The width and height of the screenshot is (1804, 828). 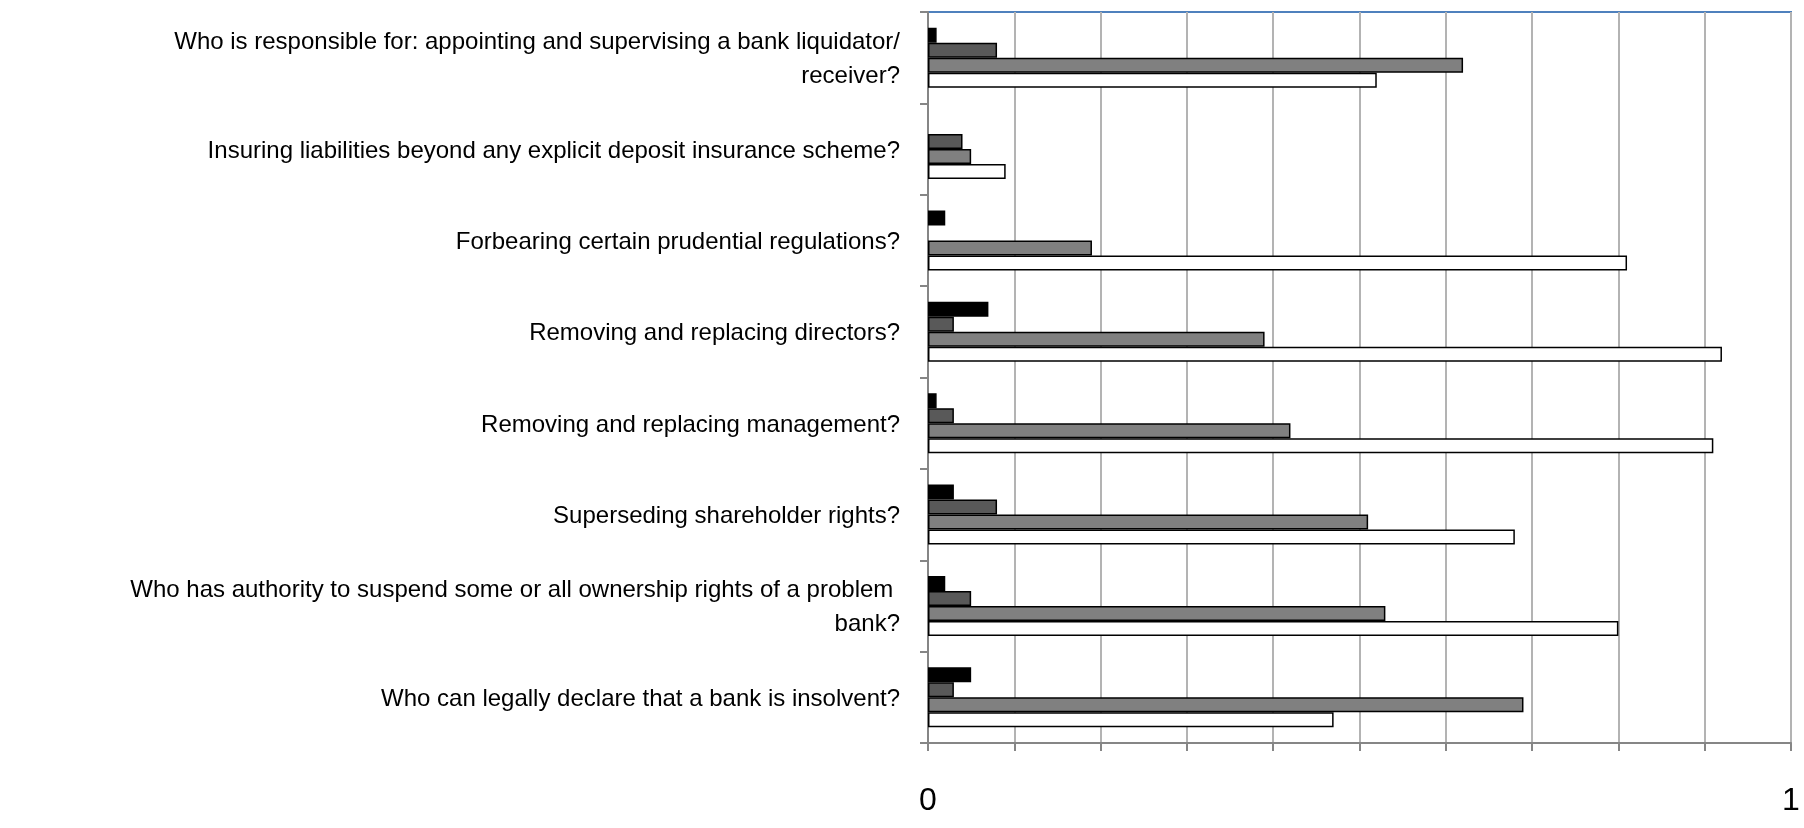 I want to click on y-tick-label: Insuring liabilities beyond any explicit deposit insurance scheme?, so click(x=553, y=149).